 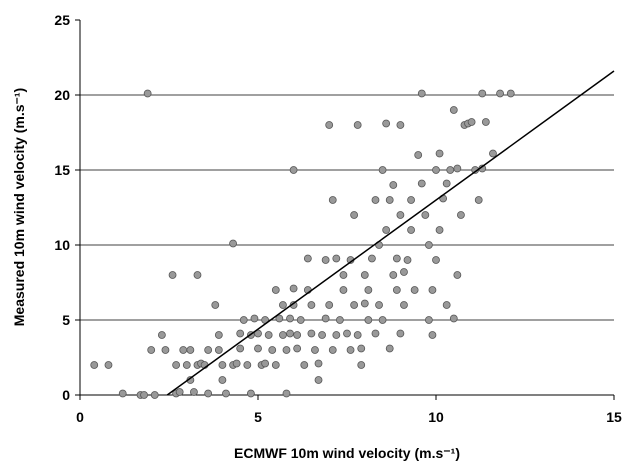 I want to click on x-axis-label: ECMWF 10m wind velocity (m.s⁻¹), so click(x=347, y=453).